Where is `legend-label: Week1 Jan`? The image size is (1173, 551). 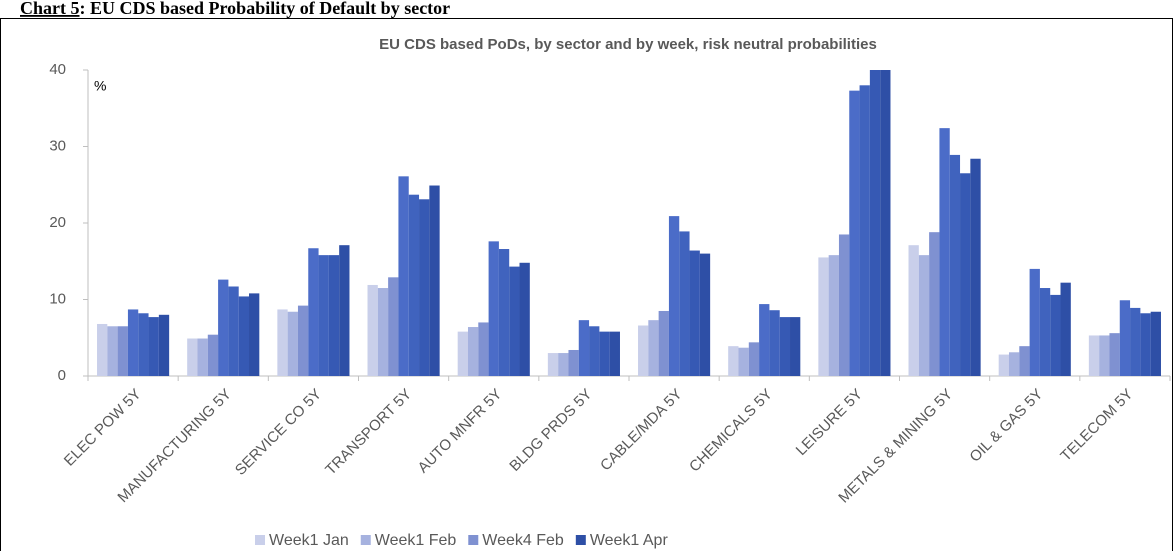 legend-label: Week1 Jan is located at coordinates (309, 540).